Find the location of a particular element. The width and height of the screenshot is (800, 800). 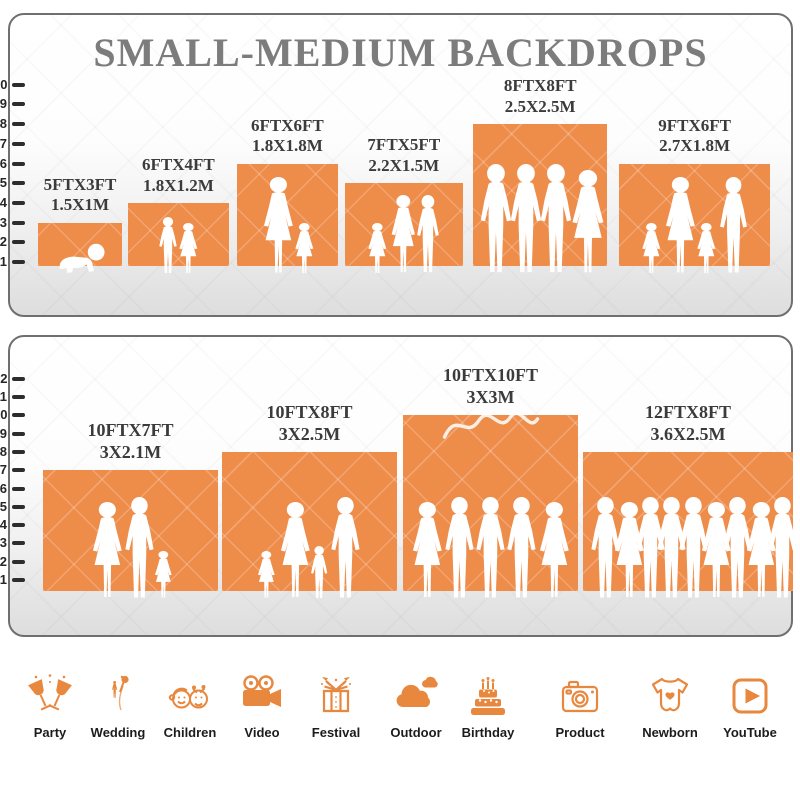

category-newborn: Newborn is located at coordinates (670, 702).